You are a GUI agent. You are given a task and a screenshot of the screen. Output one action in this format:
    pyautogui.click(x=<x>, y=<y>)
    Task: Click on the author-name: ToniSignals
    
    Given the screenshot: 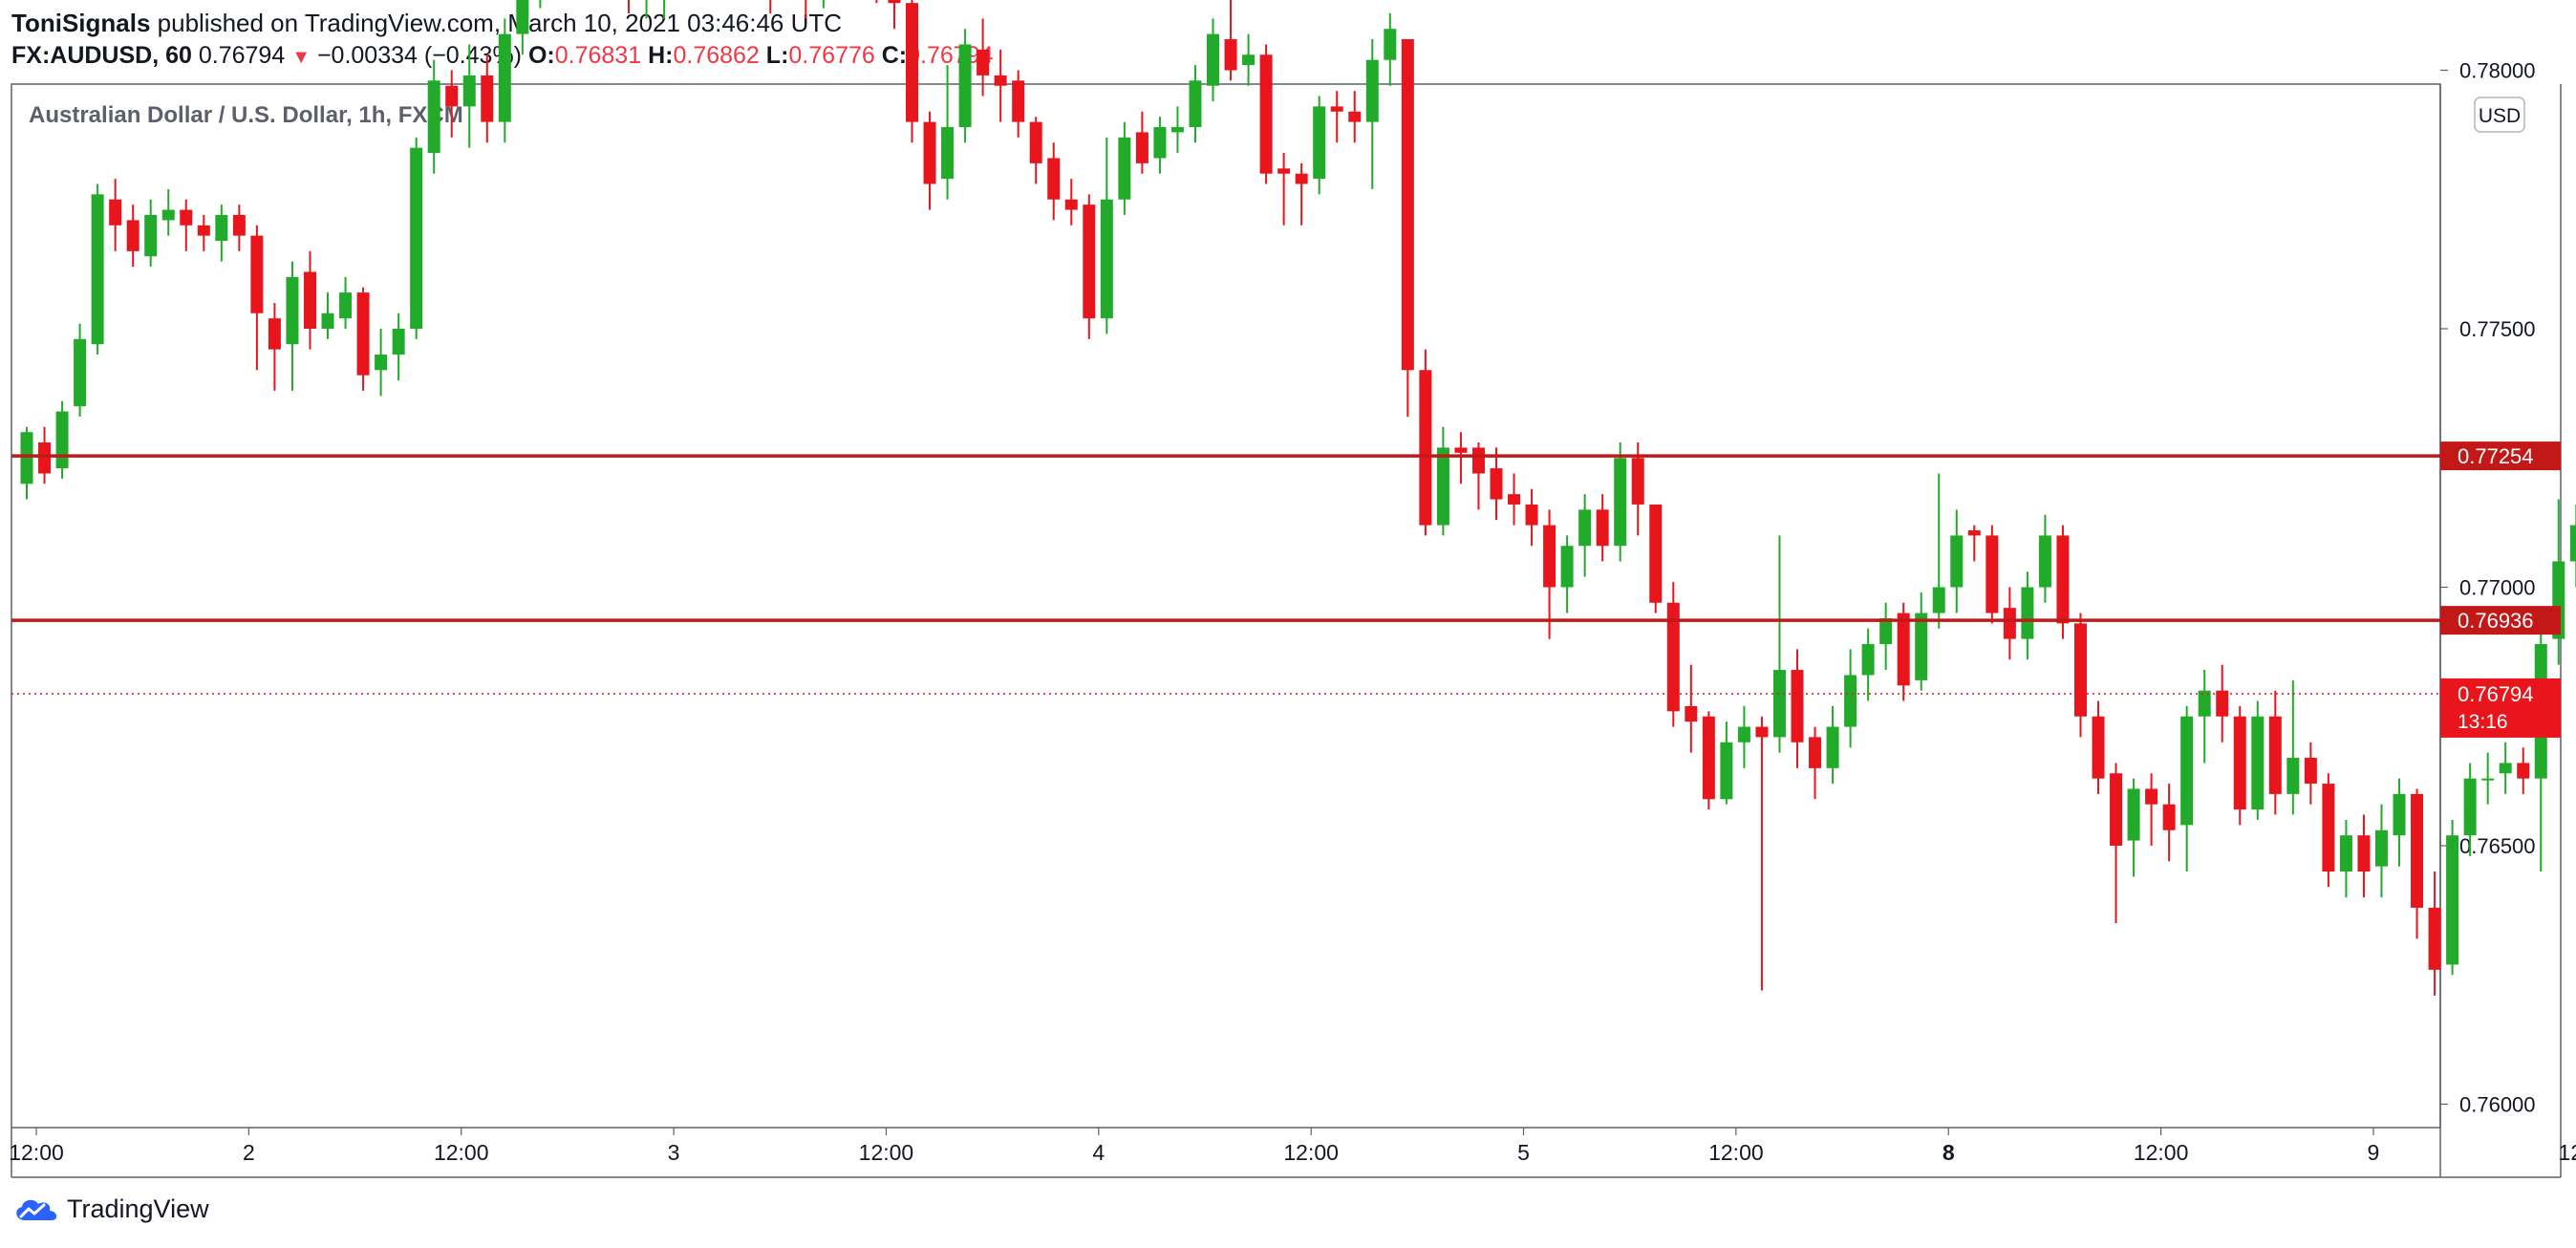 What is the action you would take?
    pyautogui.click(x=81, y=23)
    